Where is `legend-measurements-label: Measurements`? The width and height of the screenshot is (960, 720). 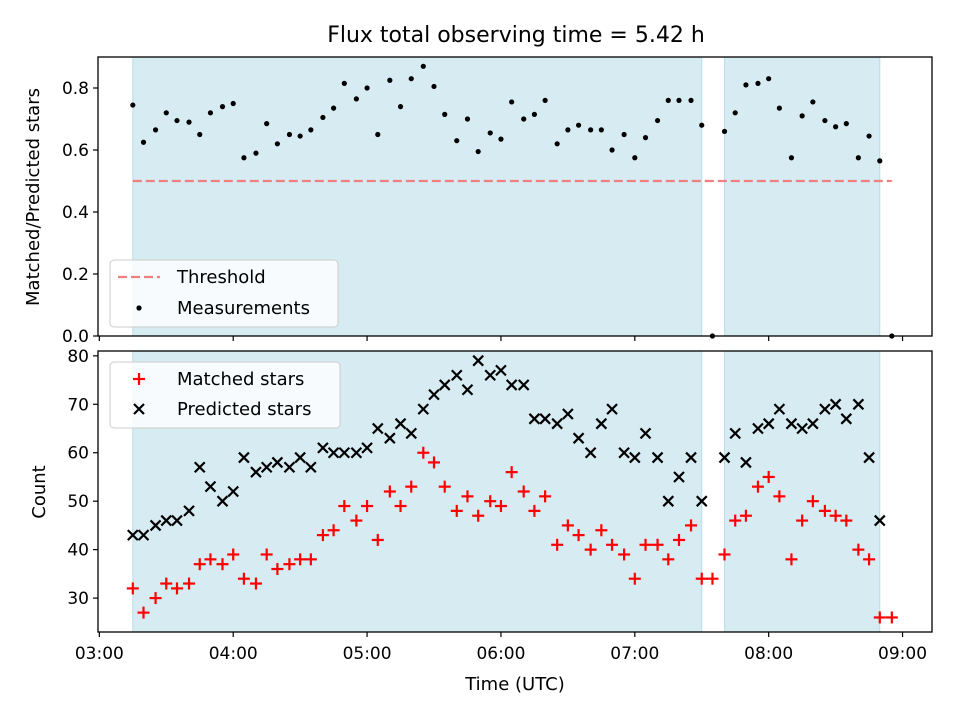 legend-measurements-label: Measurements is located at coordinates (243, 308).